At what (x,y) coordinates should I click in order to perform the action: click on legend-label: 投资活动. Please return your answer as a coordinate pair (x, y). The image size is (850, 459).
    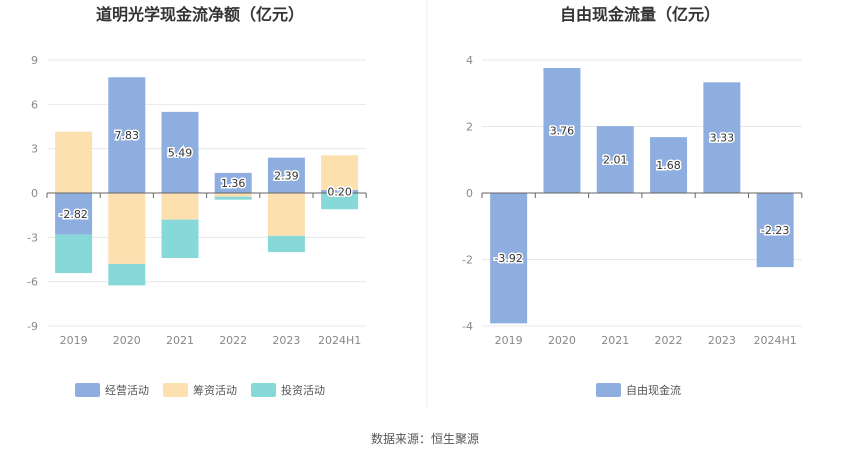
    Looking at the image, I should click on (303, 390).